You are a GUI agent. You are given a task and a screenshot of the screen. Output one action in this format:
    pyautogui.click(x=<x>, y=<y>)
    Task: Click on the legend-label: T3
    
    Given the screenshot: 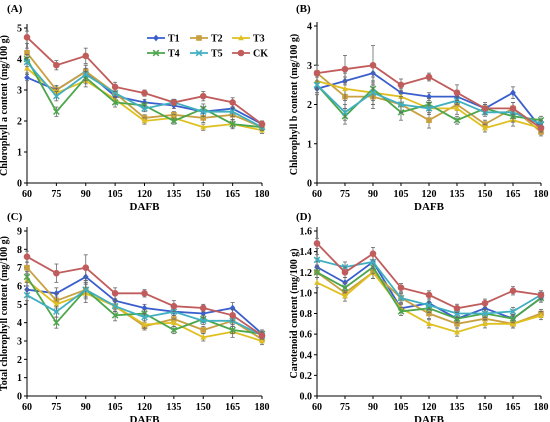 What is the action you would take?
    pyautogui.click(x=259, y=39)
    